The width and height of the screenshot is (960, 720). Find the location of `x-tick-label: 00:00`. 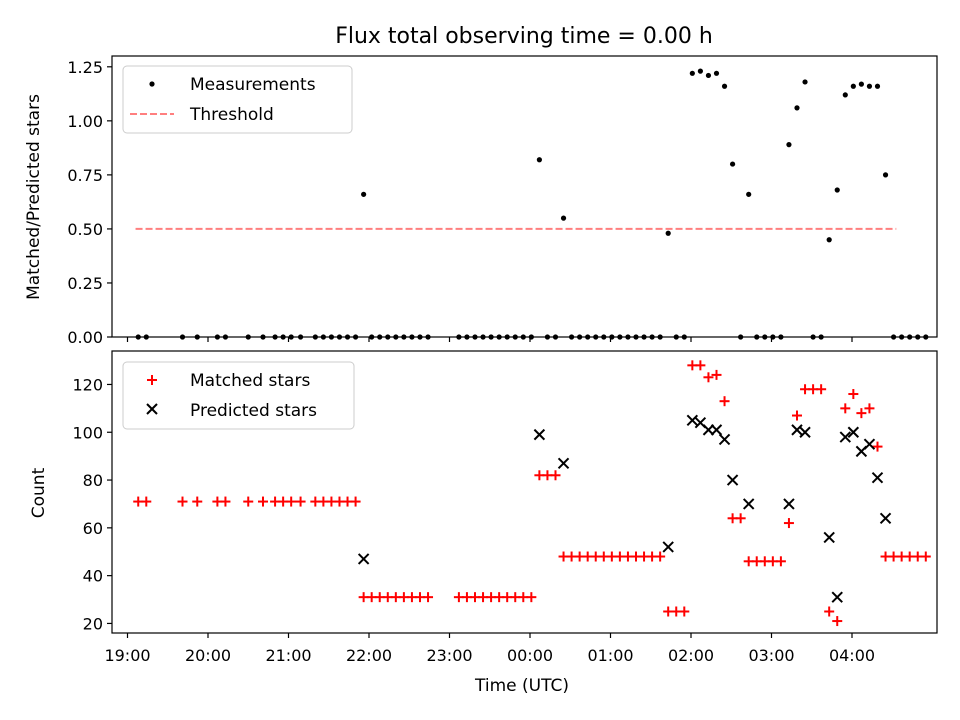

x-tick-label: 00:00 is located at coordinates (530, 655).